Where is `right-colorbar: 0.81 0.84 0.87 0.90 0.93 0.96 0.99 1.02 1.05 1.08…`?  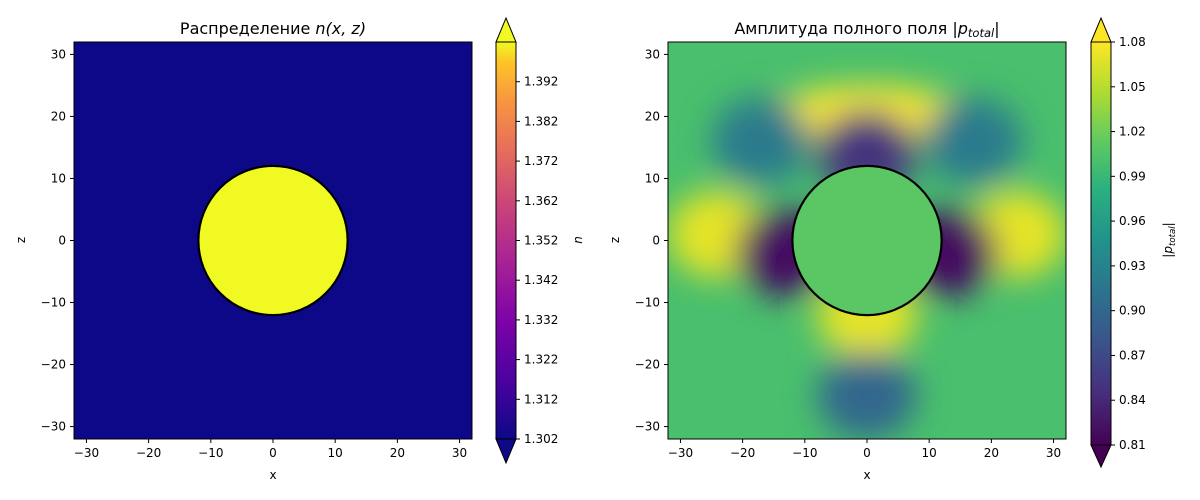 right-colorbar: 0.81 0.84 0.87 0.90 0.93 0.96 0.99 1.02 1.05 1.08… is located at coordinates (1134, 242).